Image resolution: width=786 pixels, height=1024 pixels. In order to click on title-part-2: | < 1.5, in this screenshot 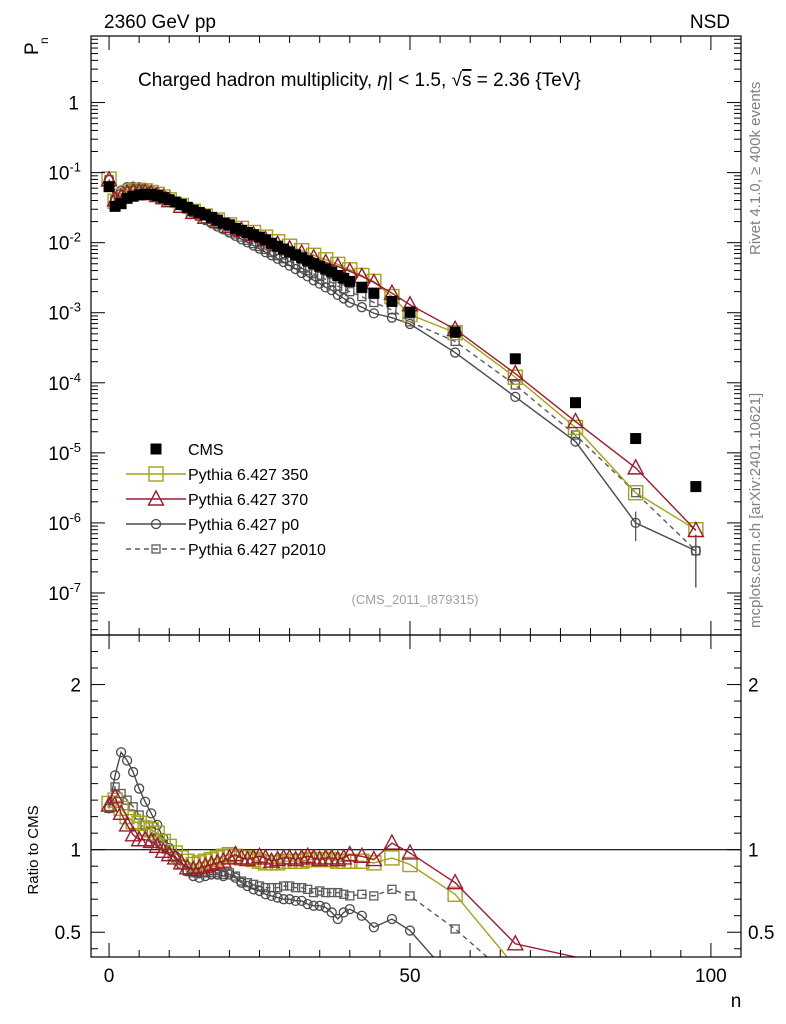, I will do `click(420, 80)`.